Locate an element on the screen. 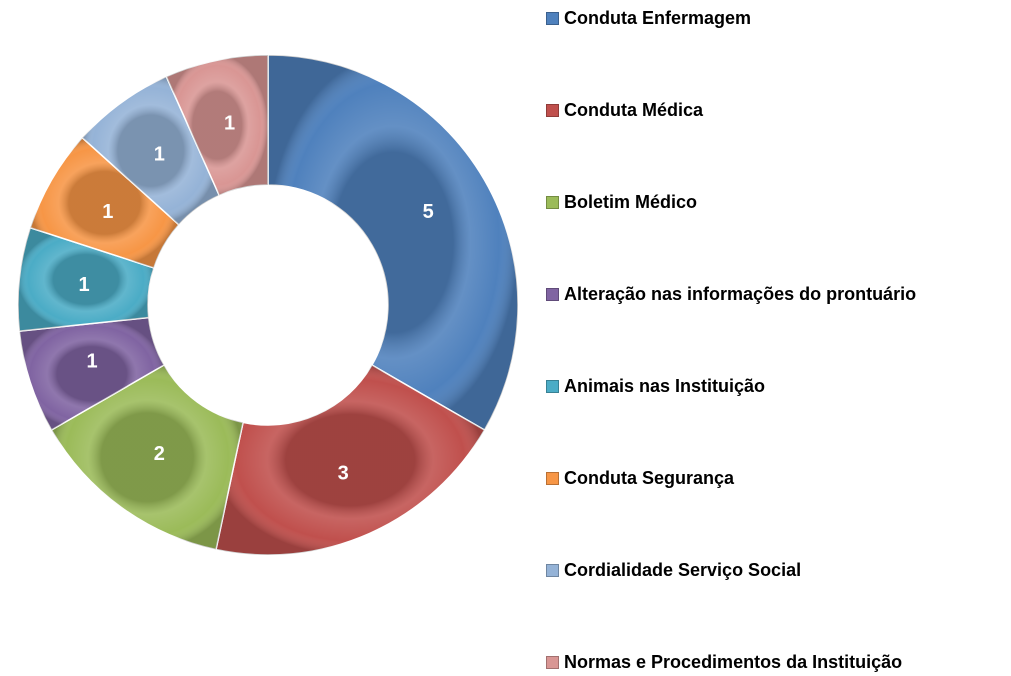  legend-item: Animais nas Instituição is located at coordinates (655, 386).